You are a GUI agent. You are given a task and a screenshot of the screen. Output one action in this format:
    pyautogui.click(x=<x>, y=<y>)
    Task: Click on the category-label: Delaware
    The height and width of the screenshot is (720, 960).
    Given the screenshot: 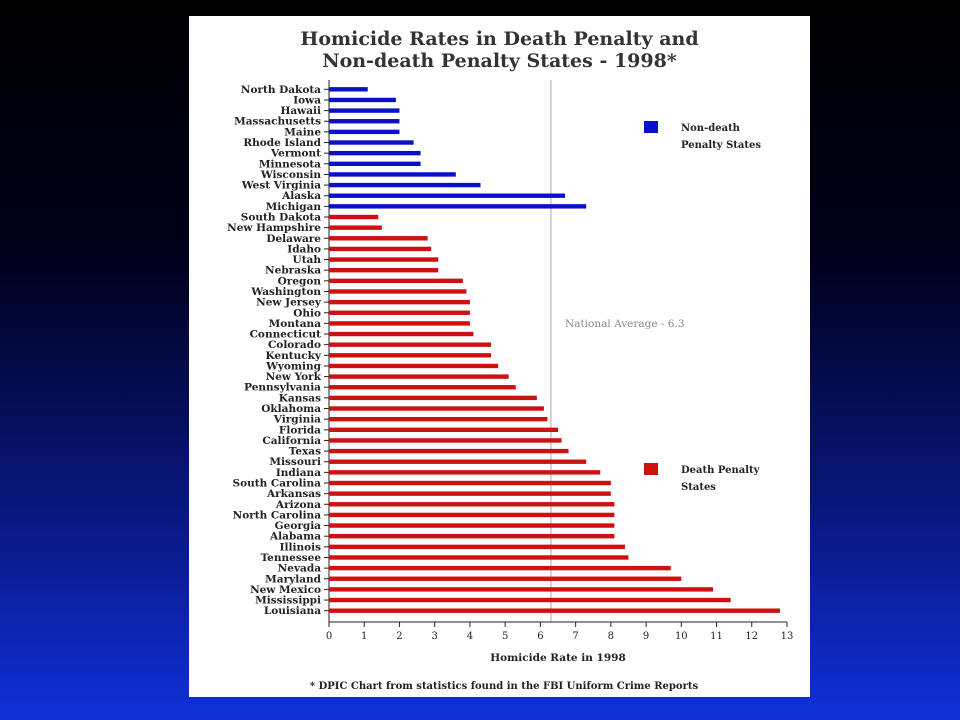 What is the action you would take?
    pyautogui.click(x=293, y=239)
    